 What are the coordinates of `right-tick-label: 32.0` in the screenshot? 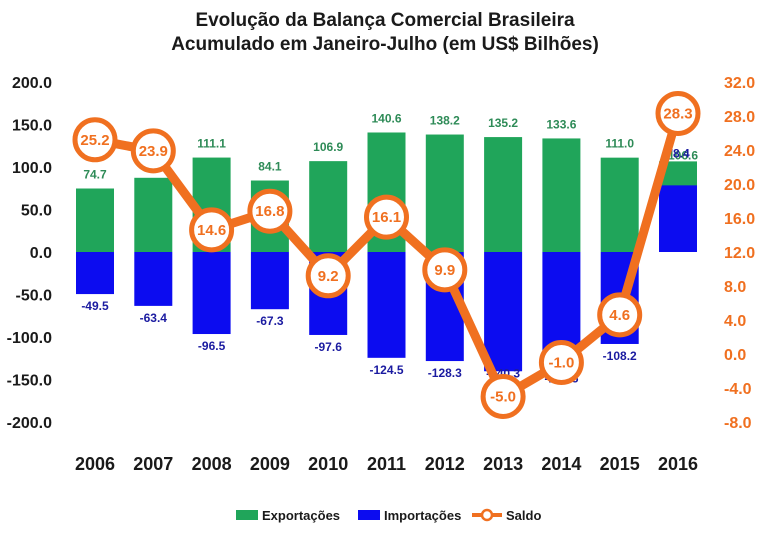 It's located at (739, 83).